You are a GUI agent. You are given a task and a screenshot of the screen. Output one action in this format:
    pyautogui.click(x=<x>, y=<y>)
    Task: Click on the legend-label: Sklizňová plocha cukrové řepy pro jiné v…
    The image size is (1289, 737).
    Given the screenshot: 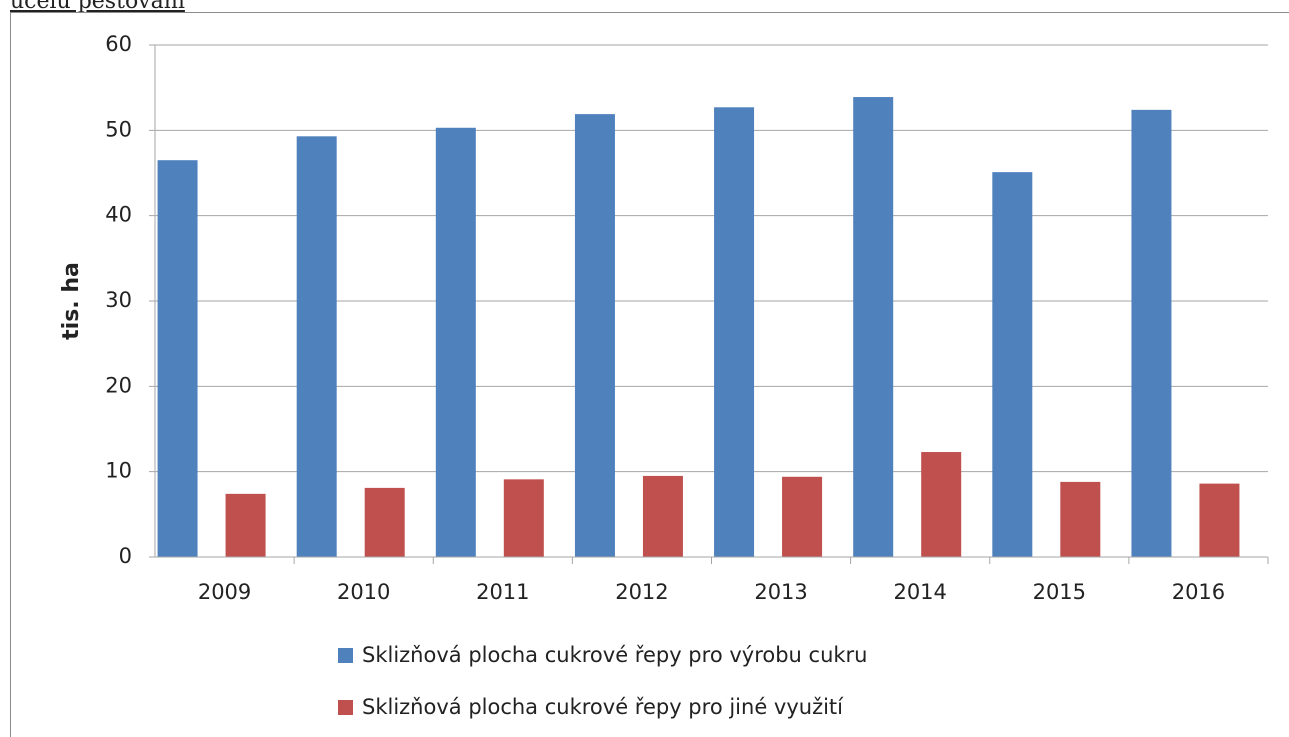 What is the action you would take?
    pyautogui.click(x=603, y=707)
    